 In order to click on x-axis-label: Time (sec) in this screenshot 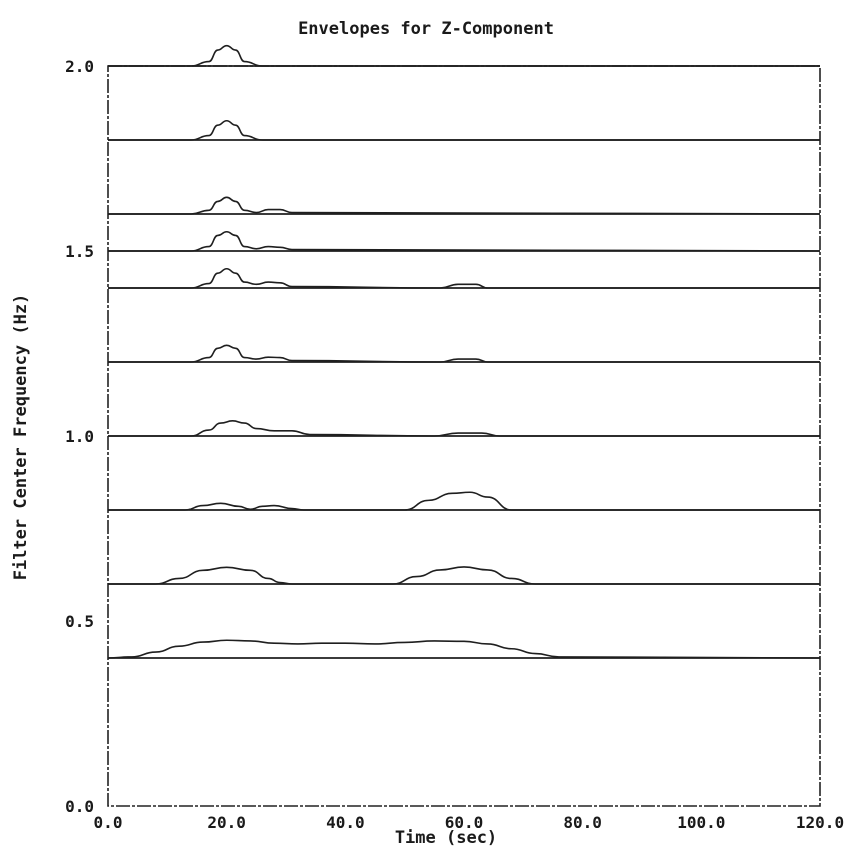, I will do `click(446, 838)`.